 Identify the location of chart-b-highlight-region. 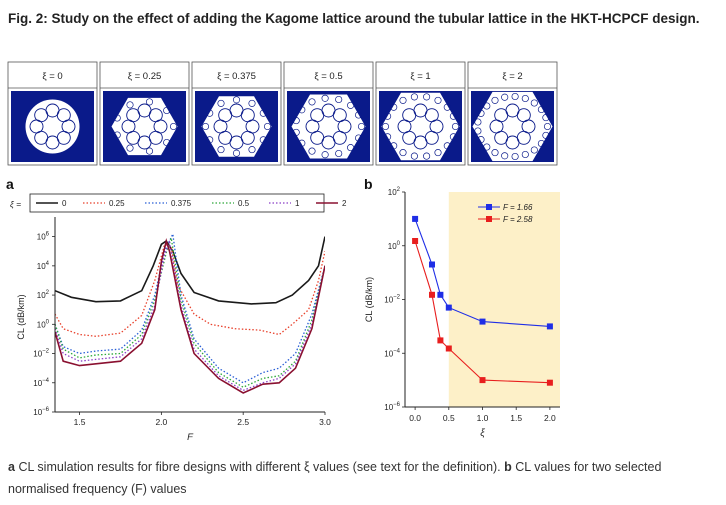
(504, 299).